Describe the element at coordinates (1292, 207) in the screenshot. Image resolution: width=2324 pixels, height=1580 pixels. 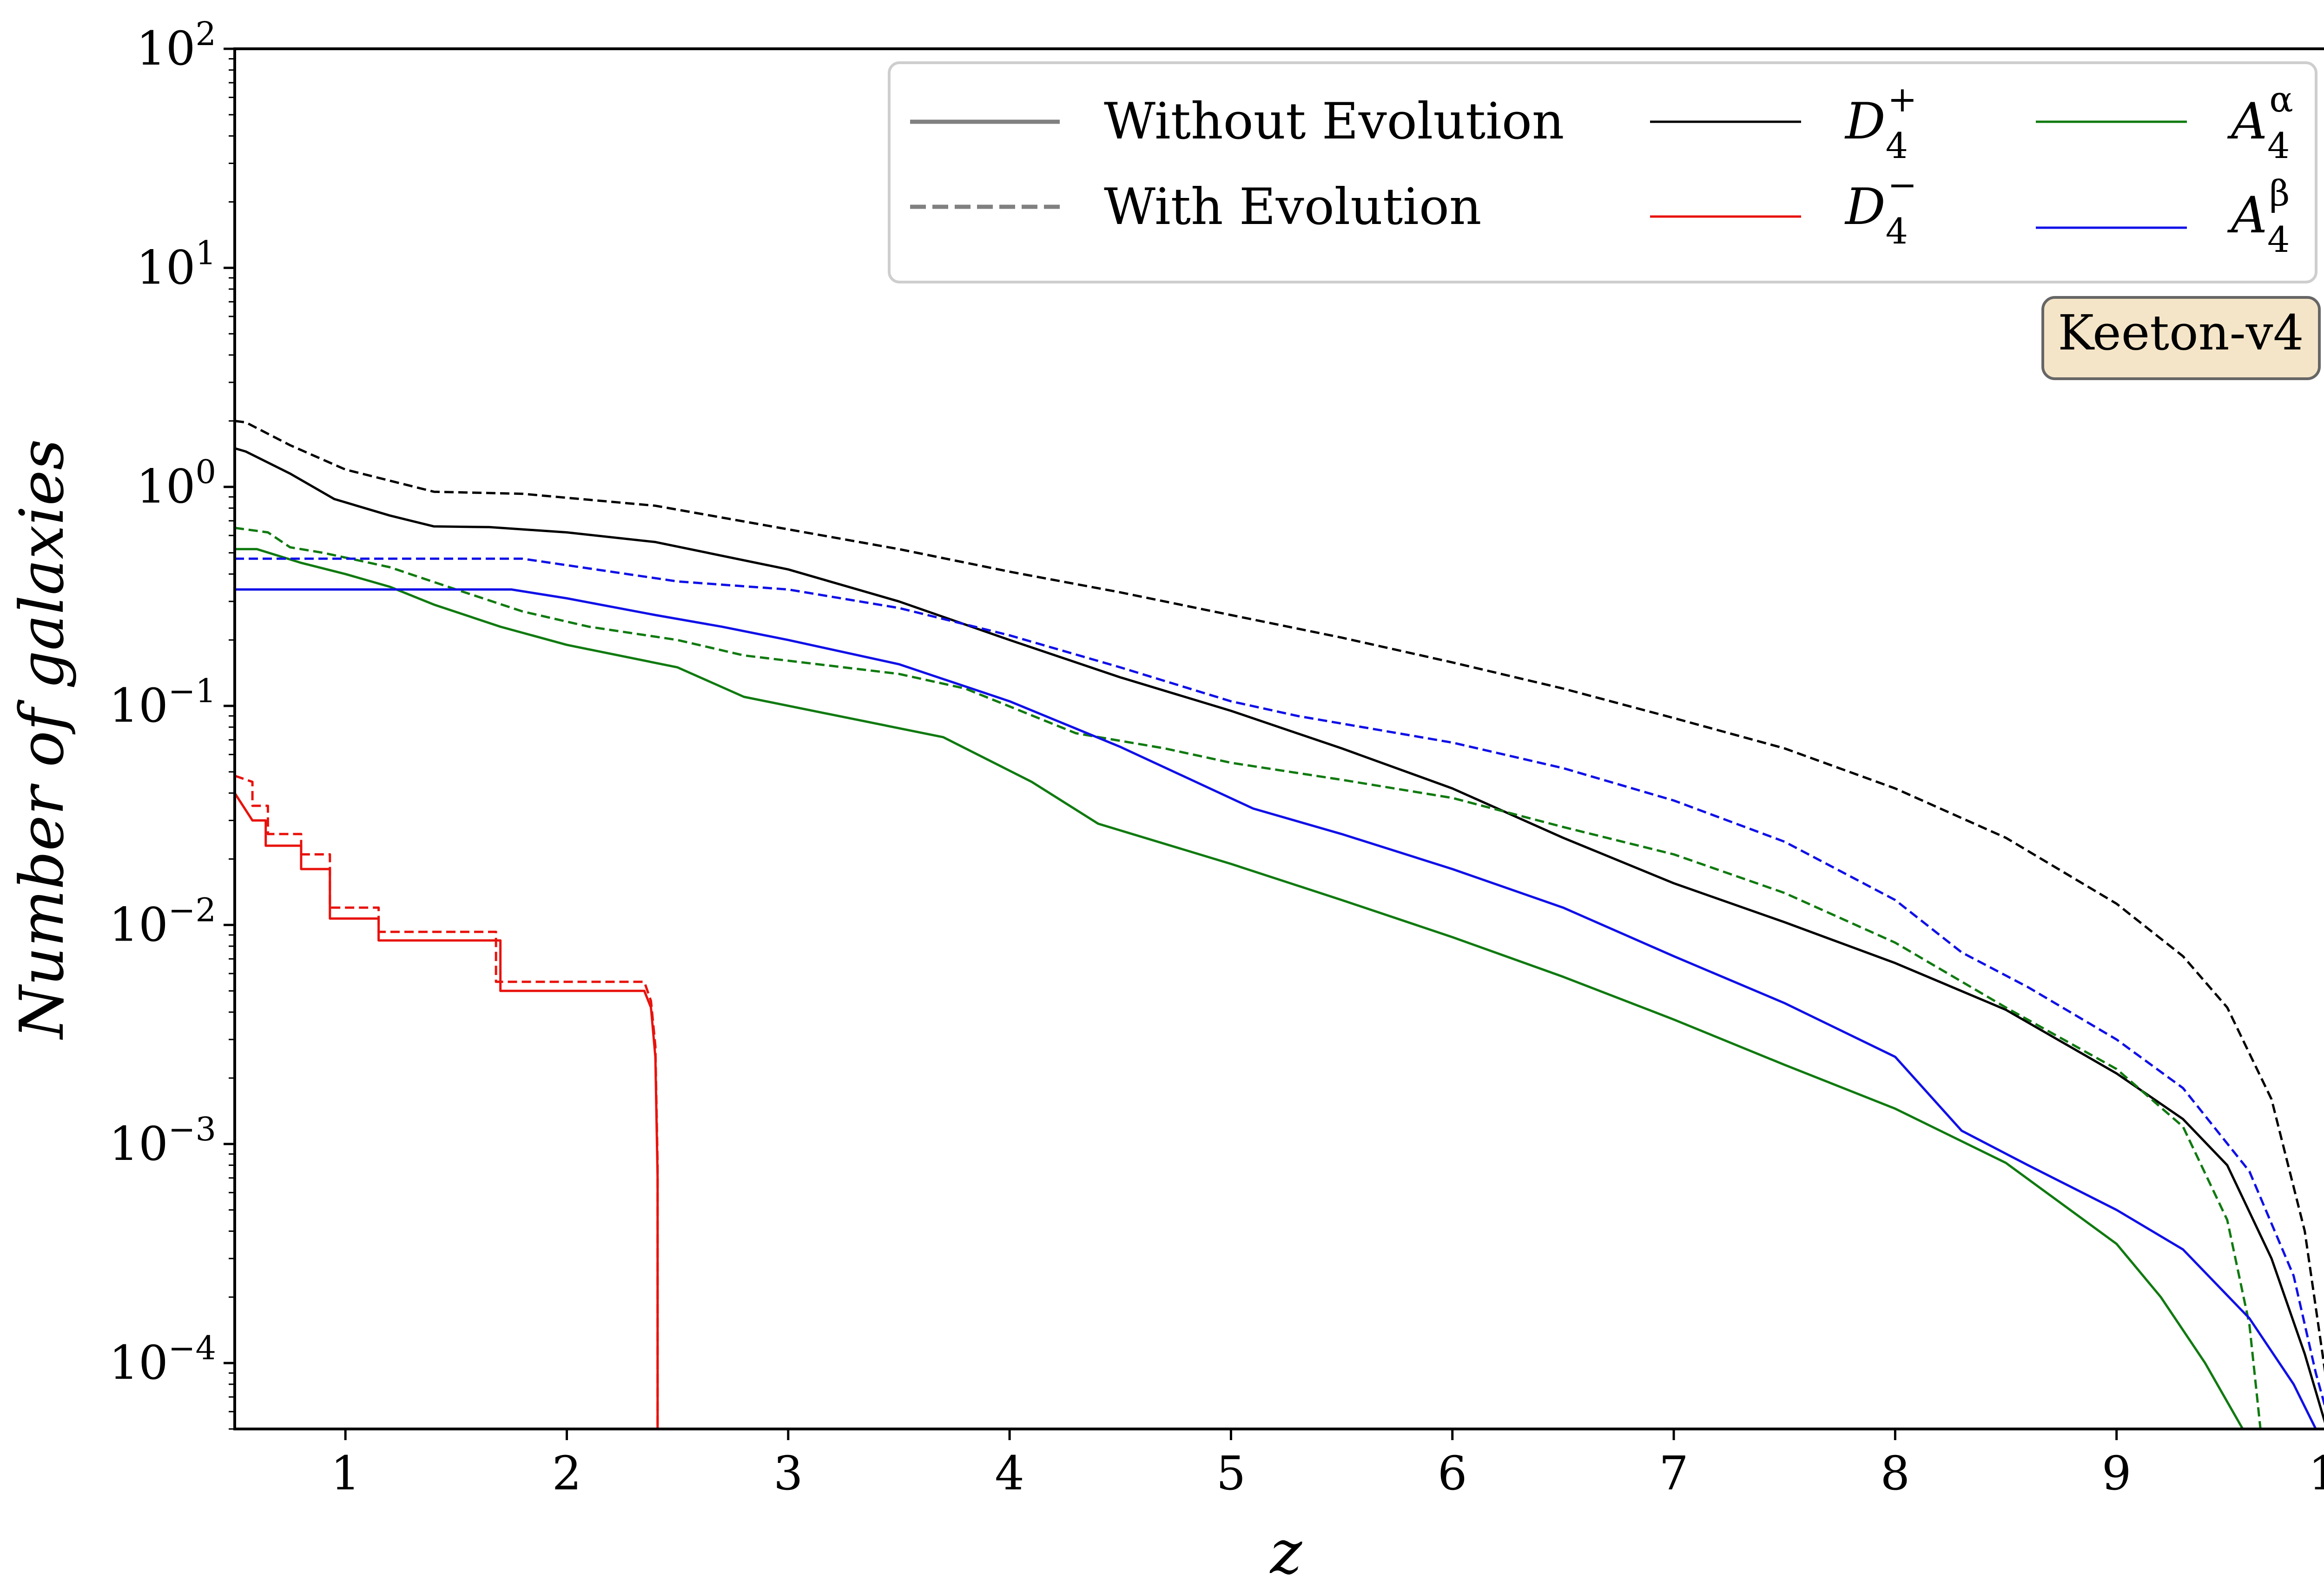
I see `legend-label-with-evolution: With Evolution` at that location.